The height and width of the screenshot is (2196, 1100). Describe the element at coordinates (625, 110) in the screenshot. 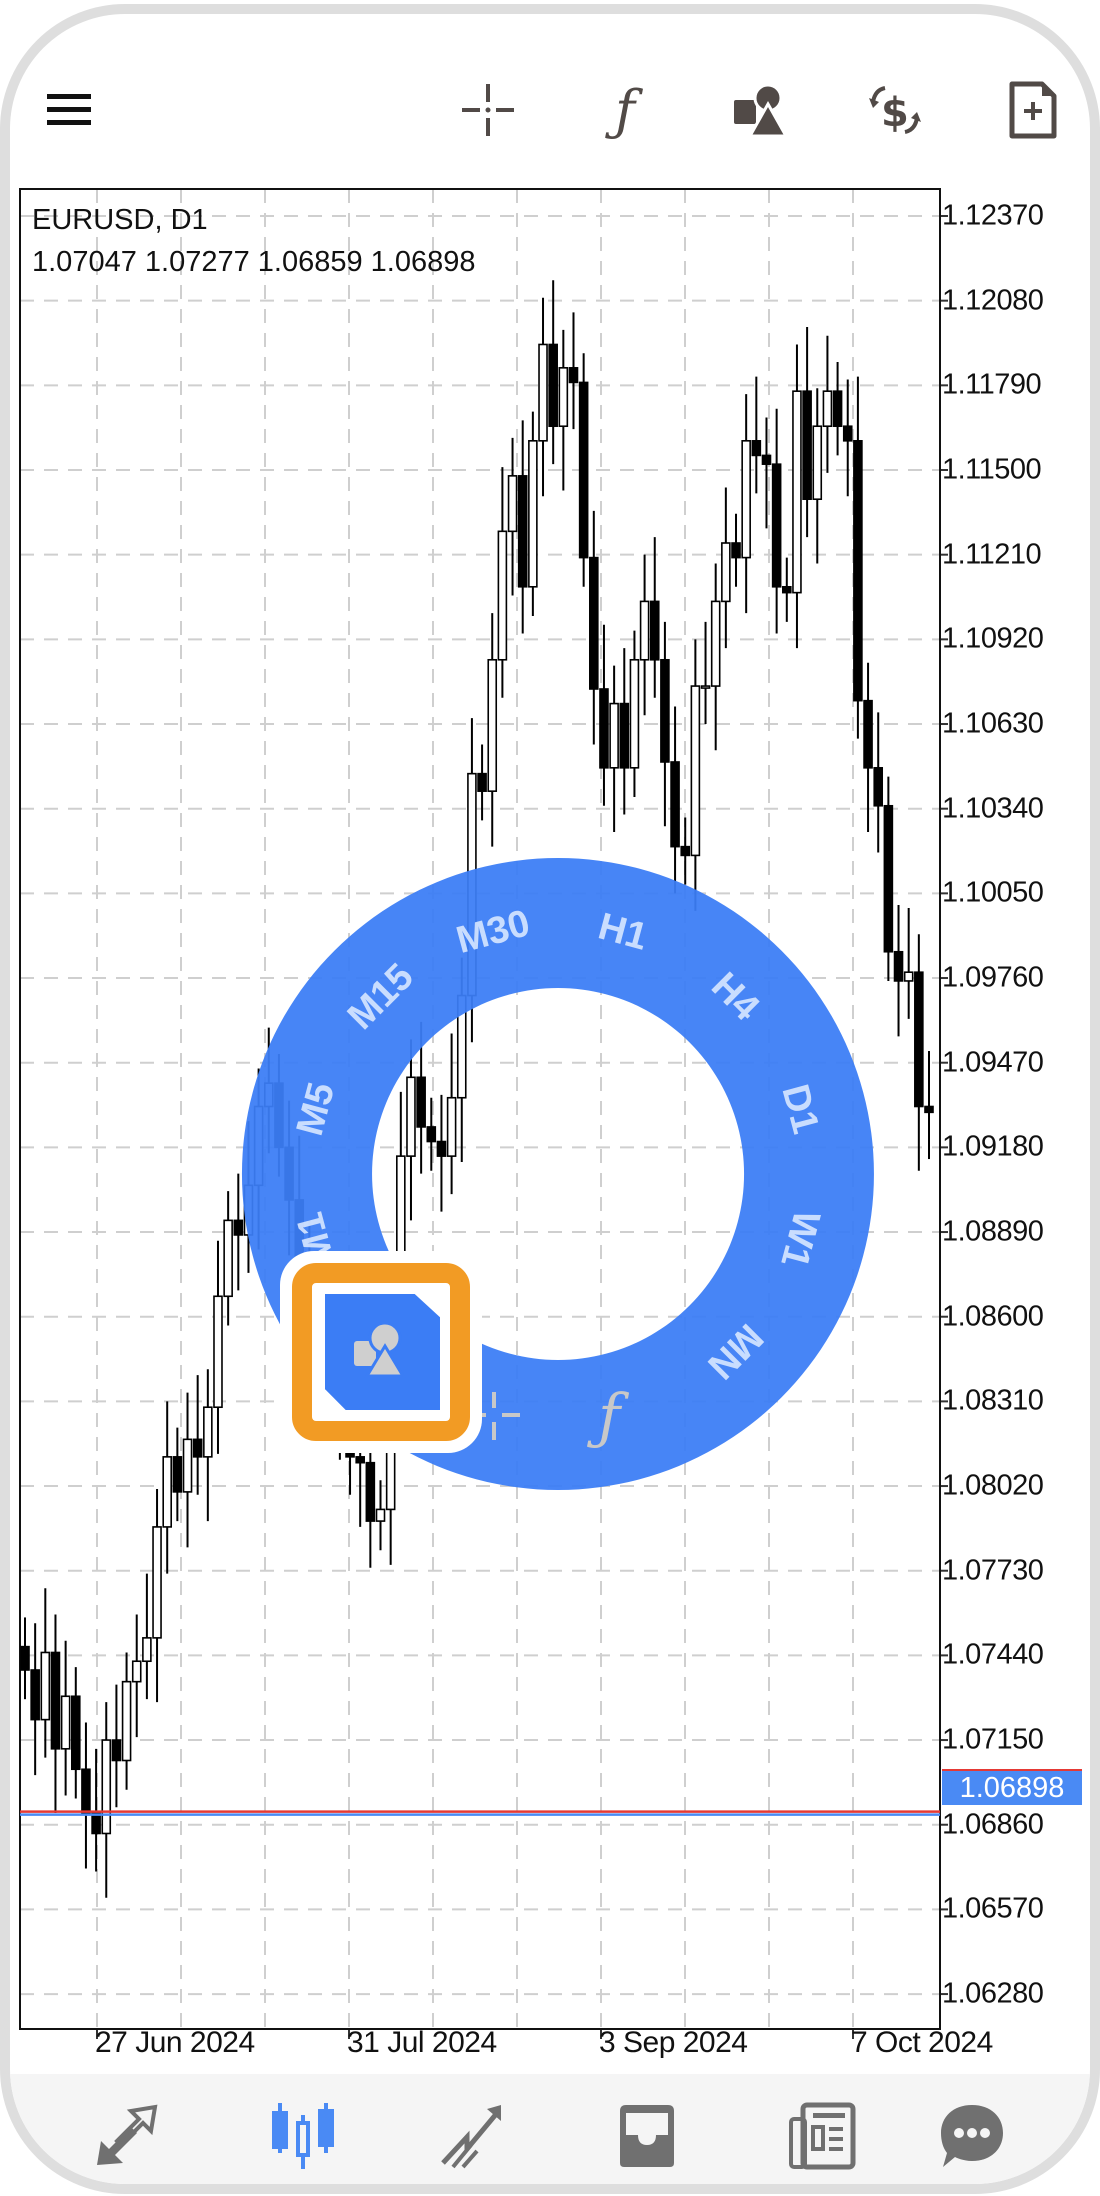

I see `indicator-f-icon: ƒ` at that location.